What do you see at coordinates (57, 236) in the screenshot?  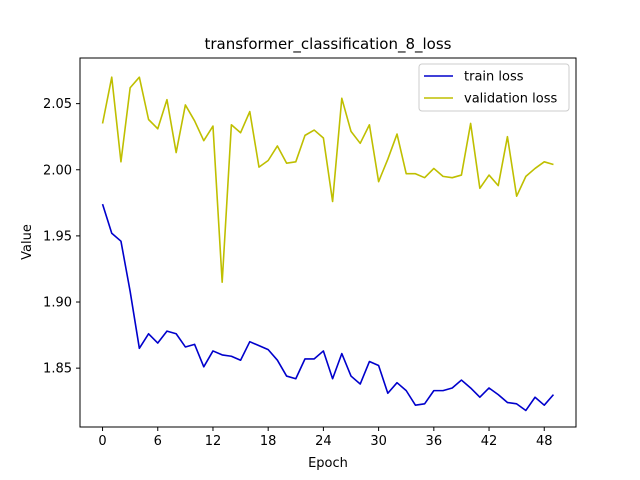 I see `y-tick-label: 1.95` at bounding box center [57, 236].